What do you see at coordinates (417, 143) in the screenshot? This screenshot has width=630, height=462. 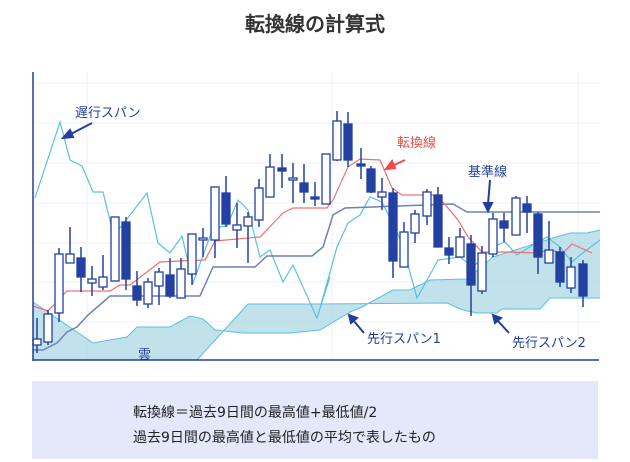 I see `tenkan-label: 転換線` at bounding box center [417, 143].